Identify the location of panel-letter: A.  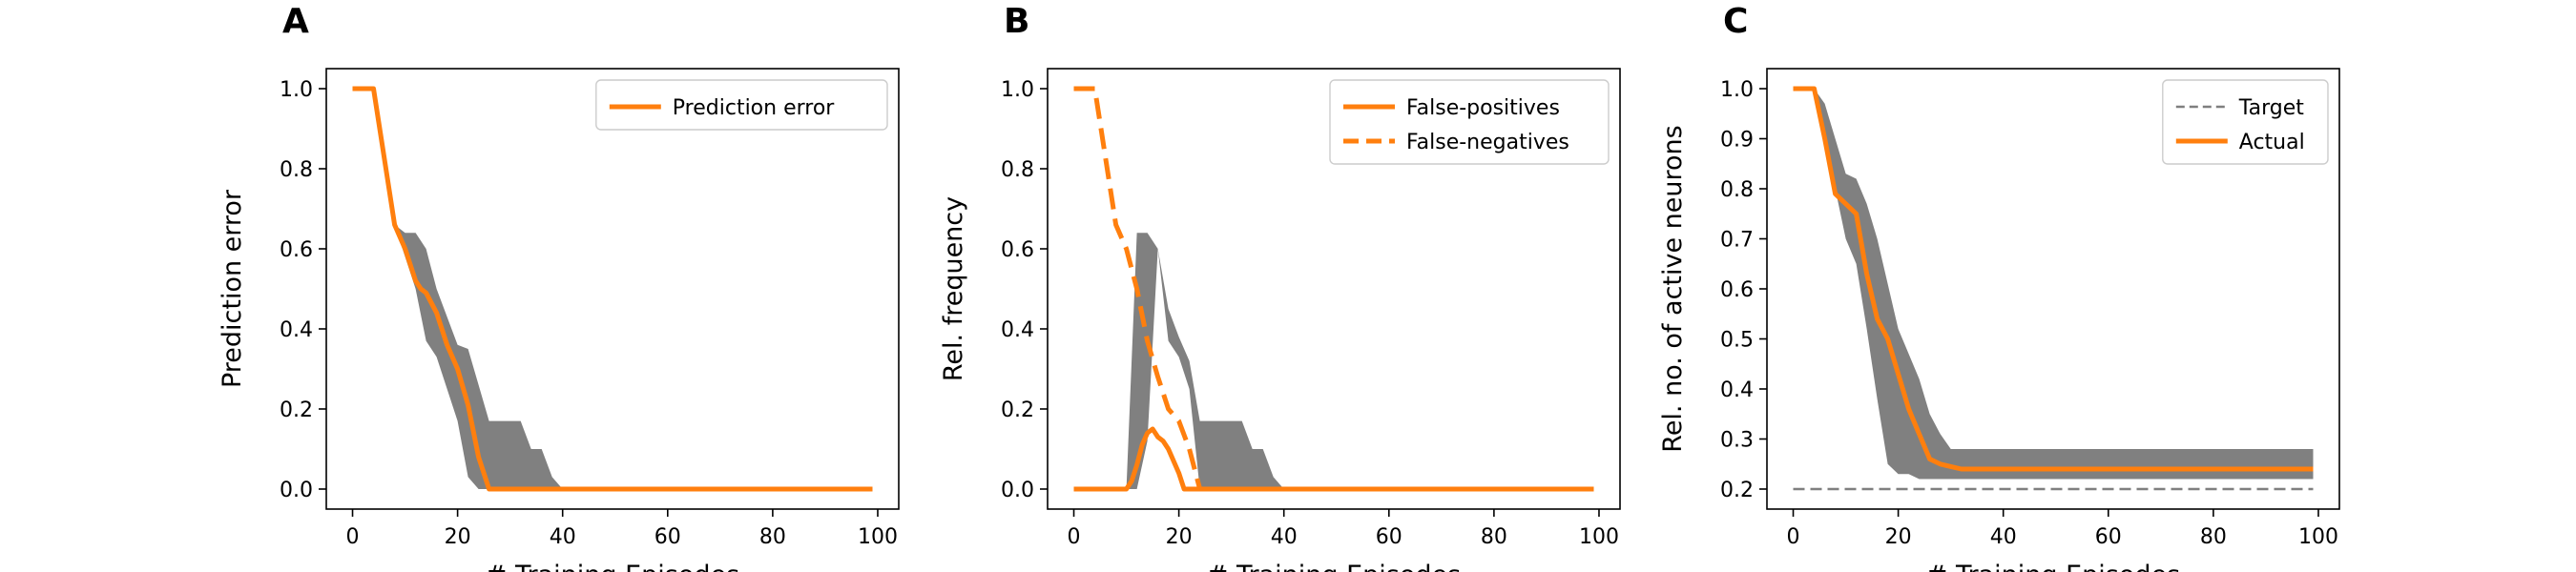
(295, 21).